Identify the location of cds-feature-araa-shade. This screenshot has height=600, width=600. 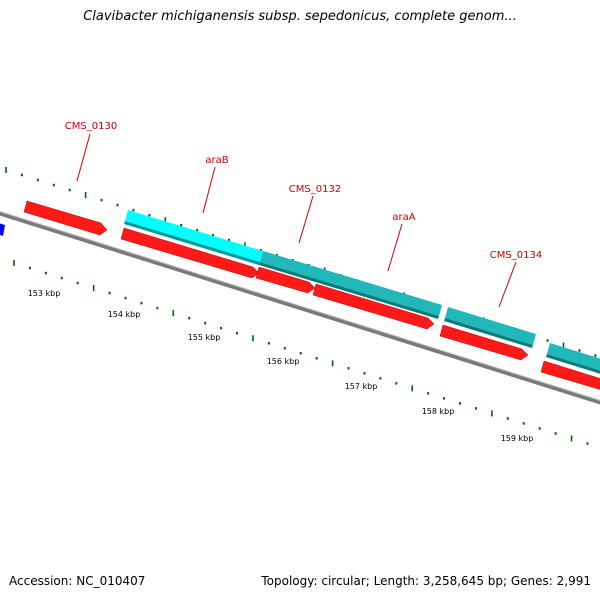
(349, 290).